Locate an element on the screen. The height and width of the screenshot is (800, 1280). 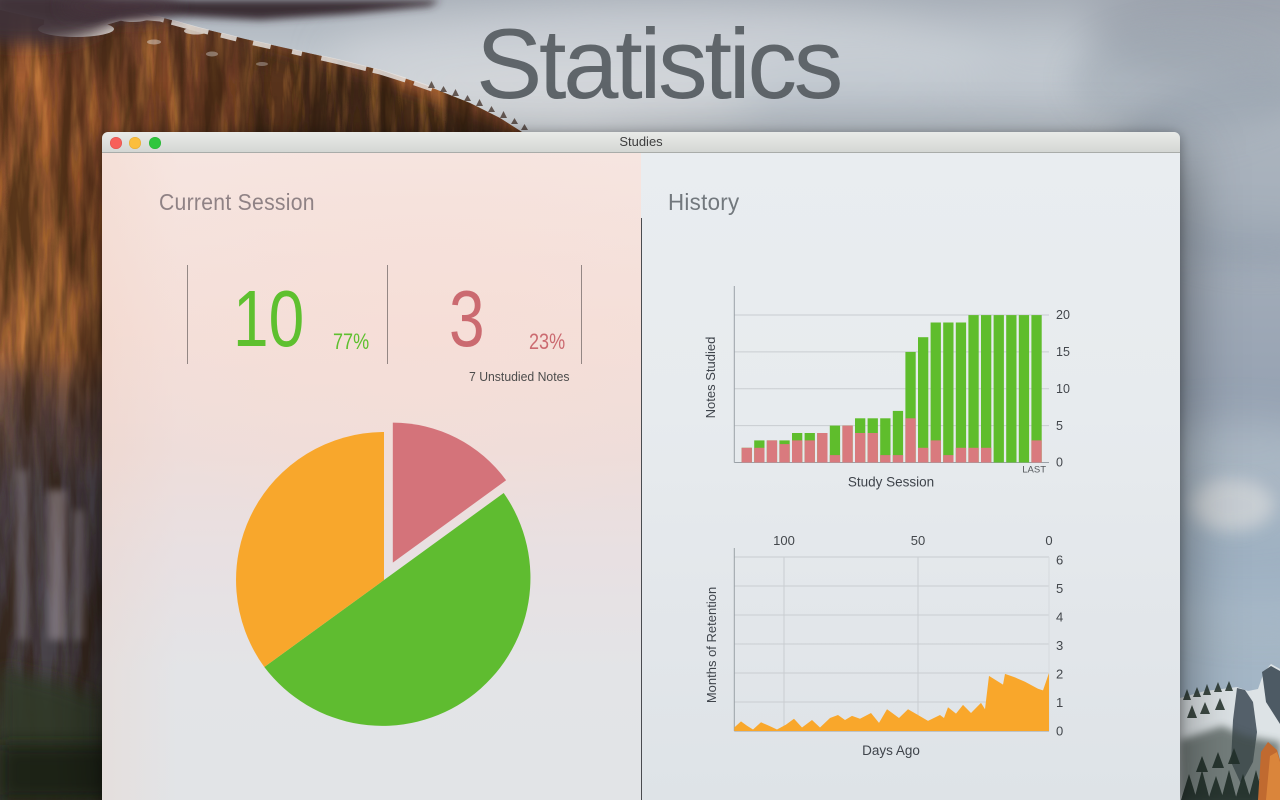
svg-text: 4 is located at coordinates (1059, 617).